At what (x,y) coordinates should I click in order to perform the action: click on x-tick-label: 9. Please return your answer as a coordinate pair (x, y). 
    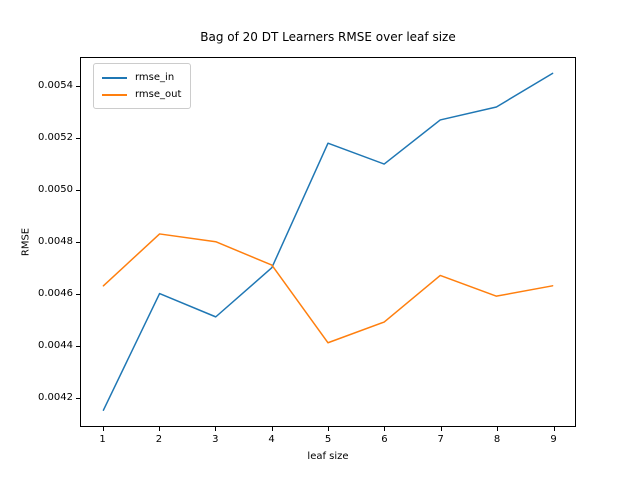
    Looking at the image, I should click on (553, 439).